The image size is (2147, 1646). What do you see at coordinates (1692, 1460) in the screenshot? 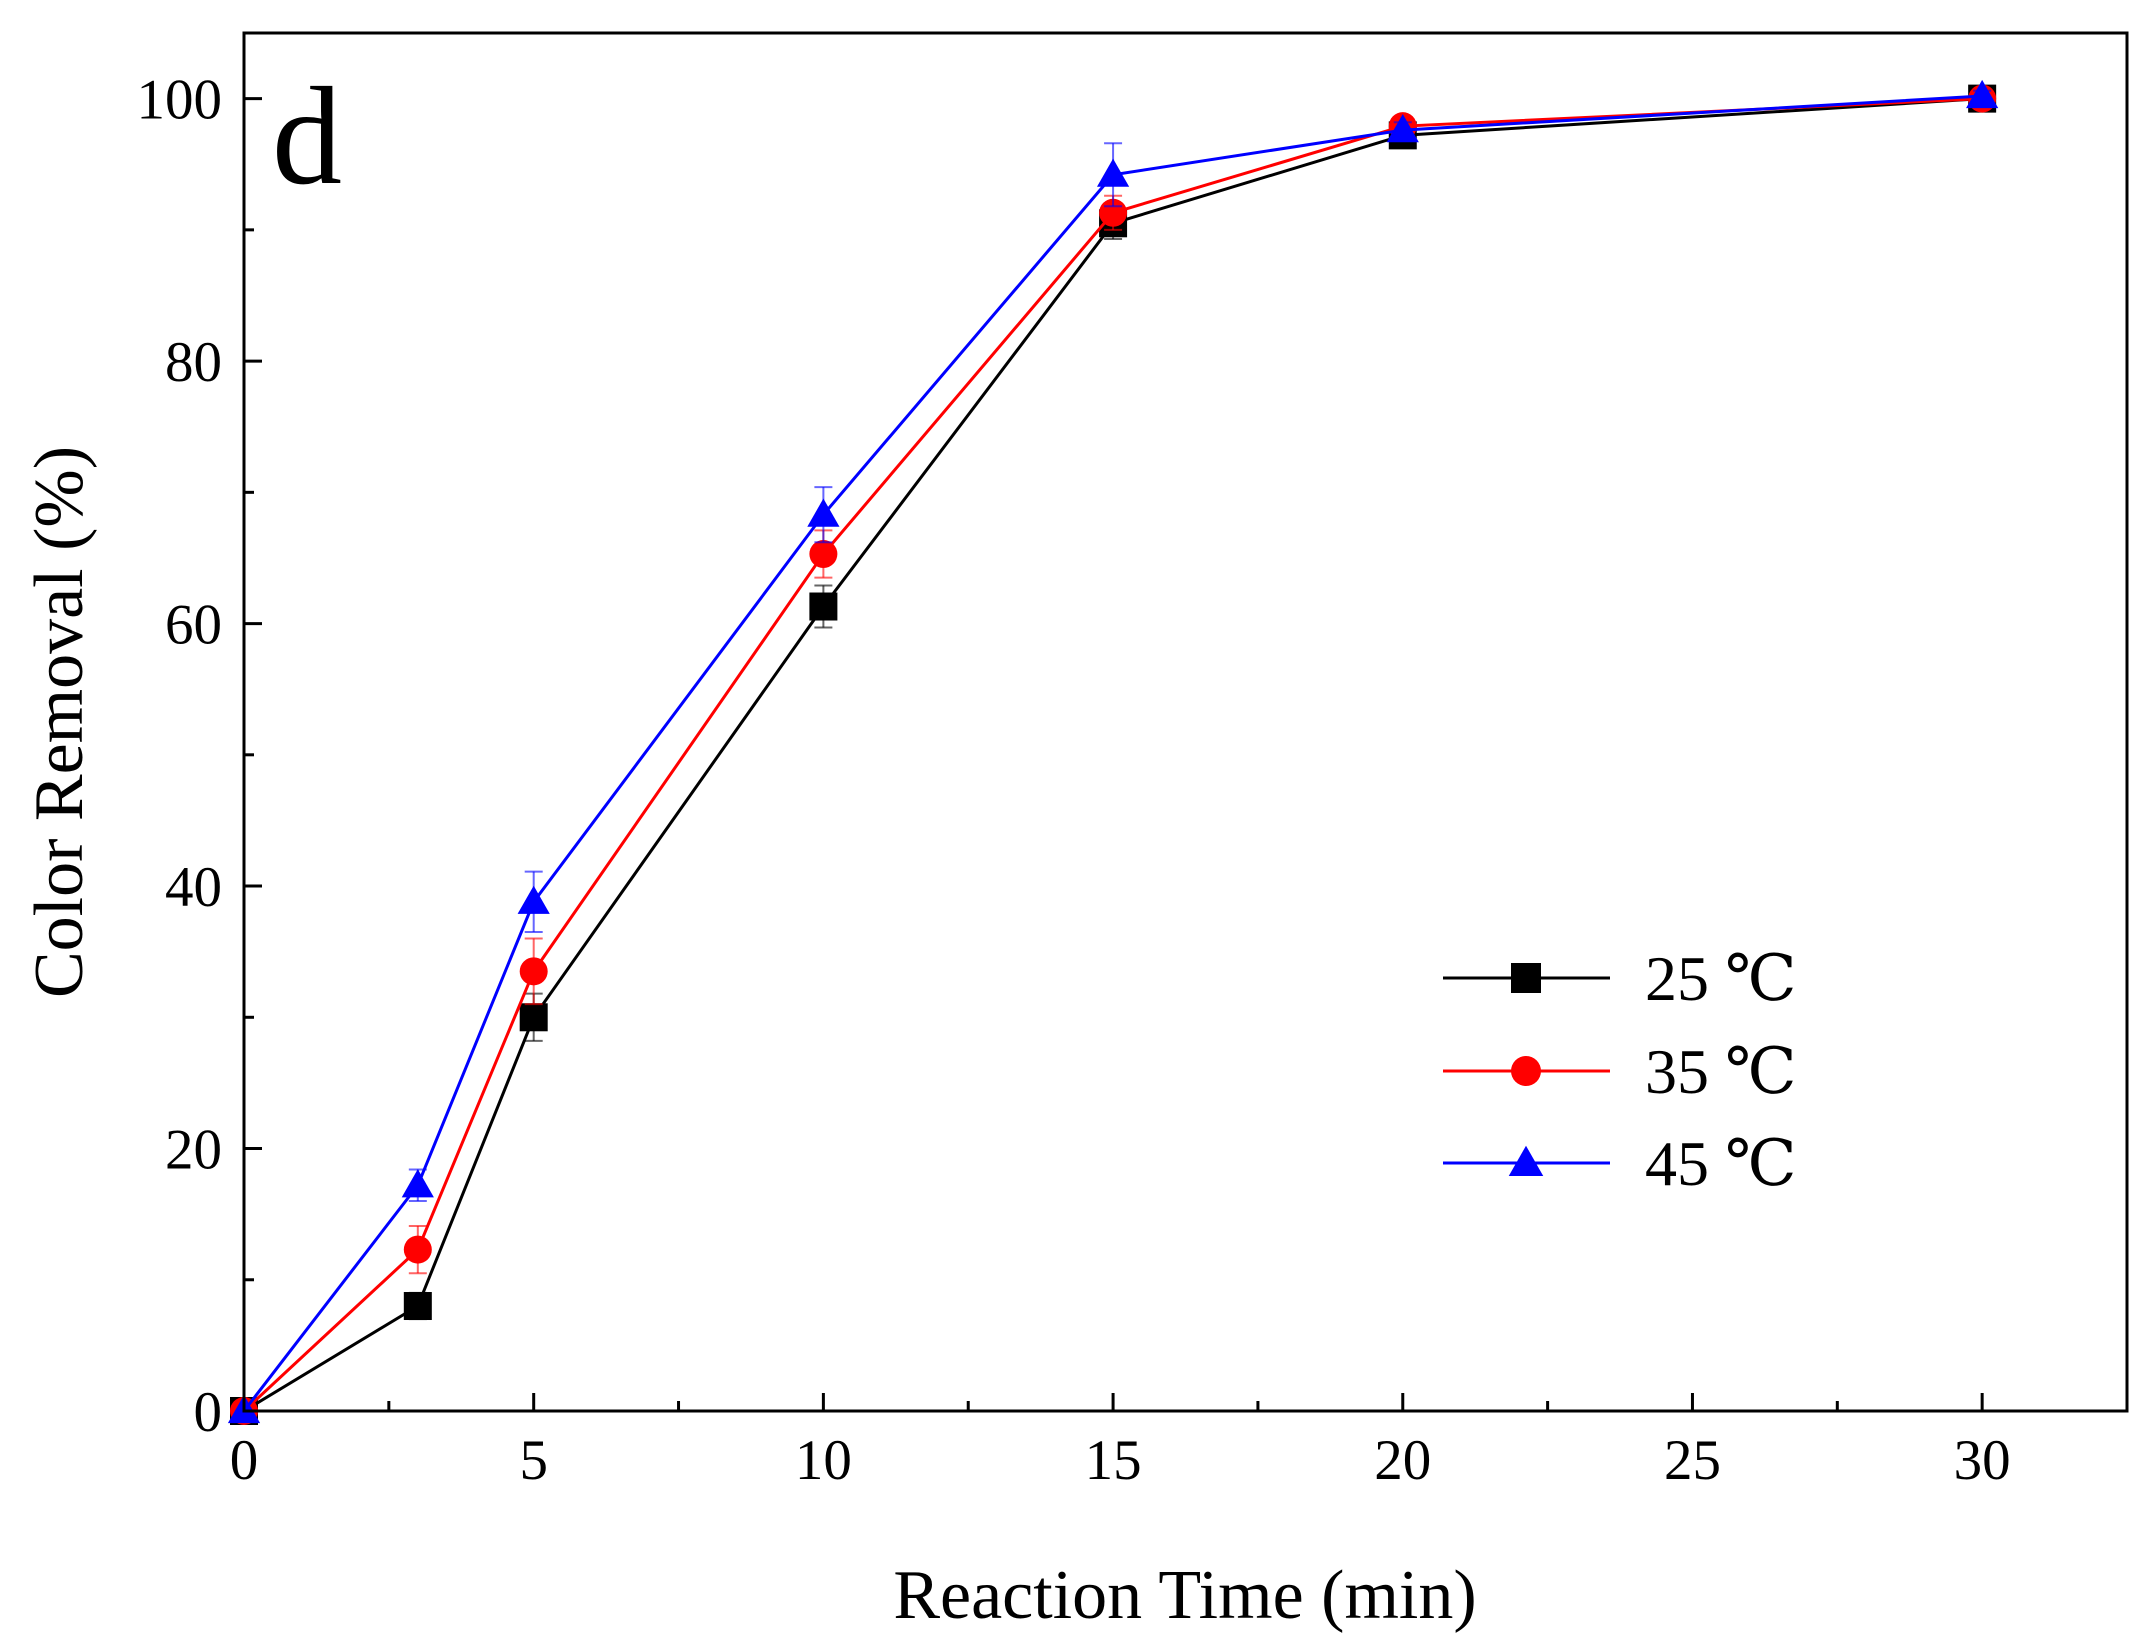
I see `x-tick-label: 25` at bounding box center [1692, 1460].